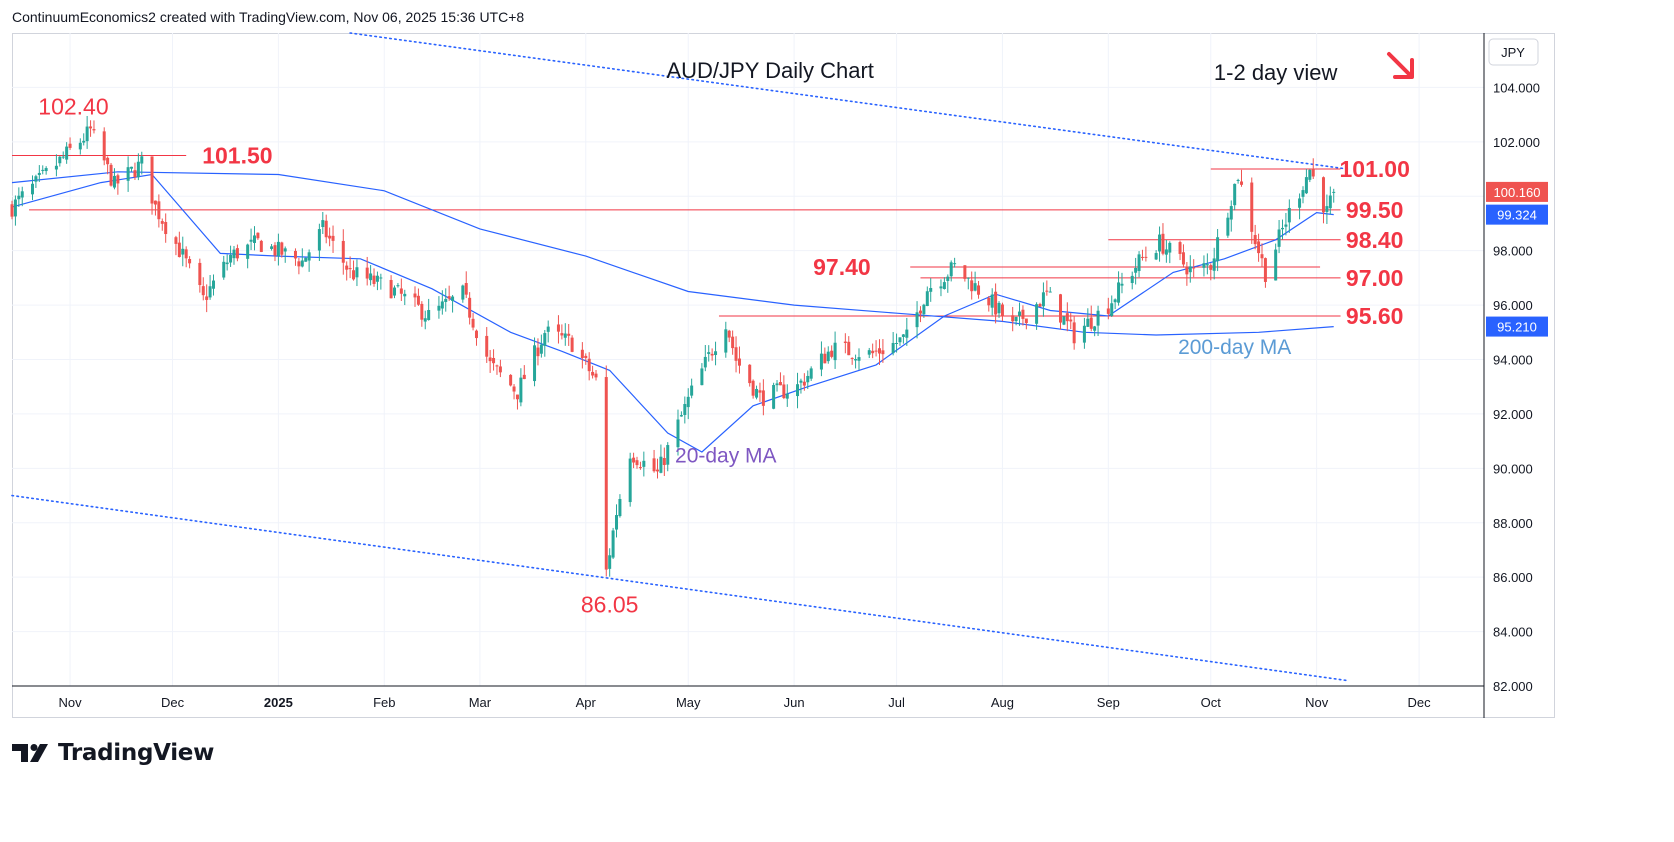 The image size is (1674, 842). Describe the element at coordinates (1516, 142) in the screenshot. I see `y-tick-label: 102.000` at that location.